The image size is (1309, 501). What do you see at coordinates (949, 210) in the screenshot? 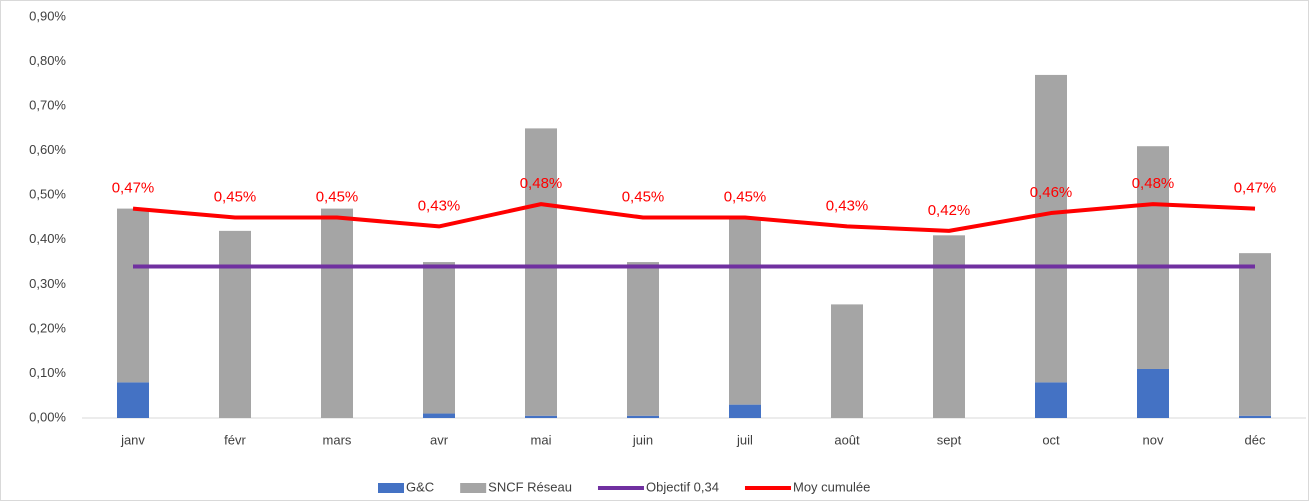
I see `data-label: 0,42%` at bounding box center [949, 210].